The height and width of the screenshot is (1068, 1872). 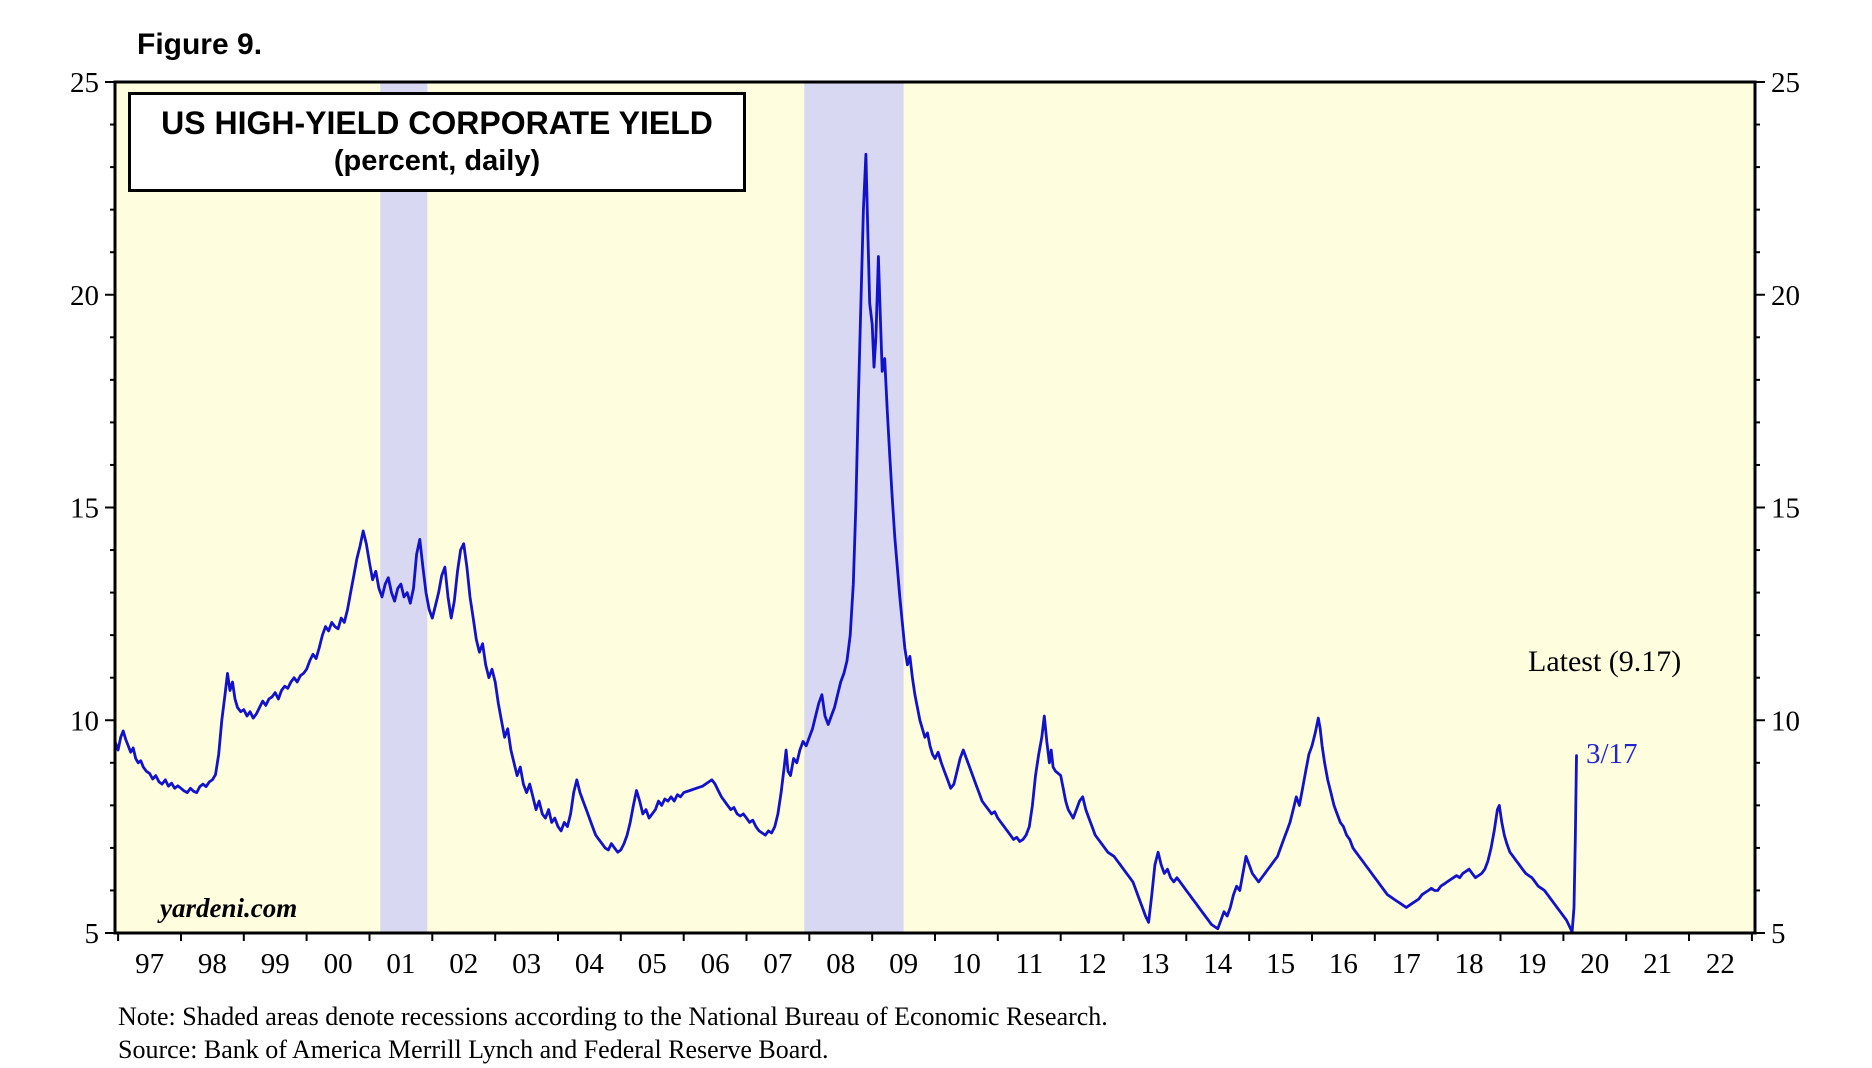 What do you see at coordinates (338, 964) in the screenshot?
I see `x-axis-label: 00` at bounding box center [338, 964].